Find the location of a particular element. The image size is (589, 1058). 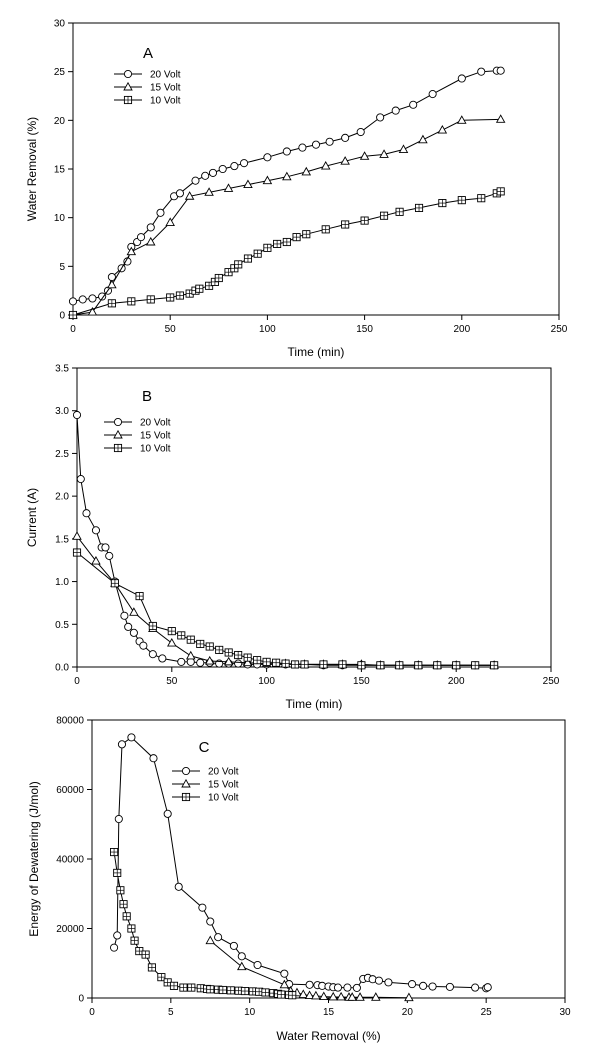

y-axis-label: Energy of Dewatering (J/mol) is located at coordinates (34, 858).